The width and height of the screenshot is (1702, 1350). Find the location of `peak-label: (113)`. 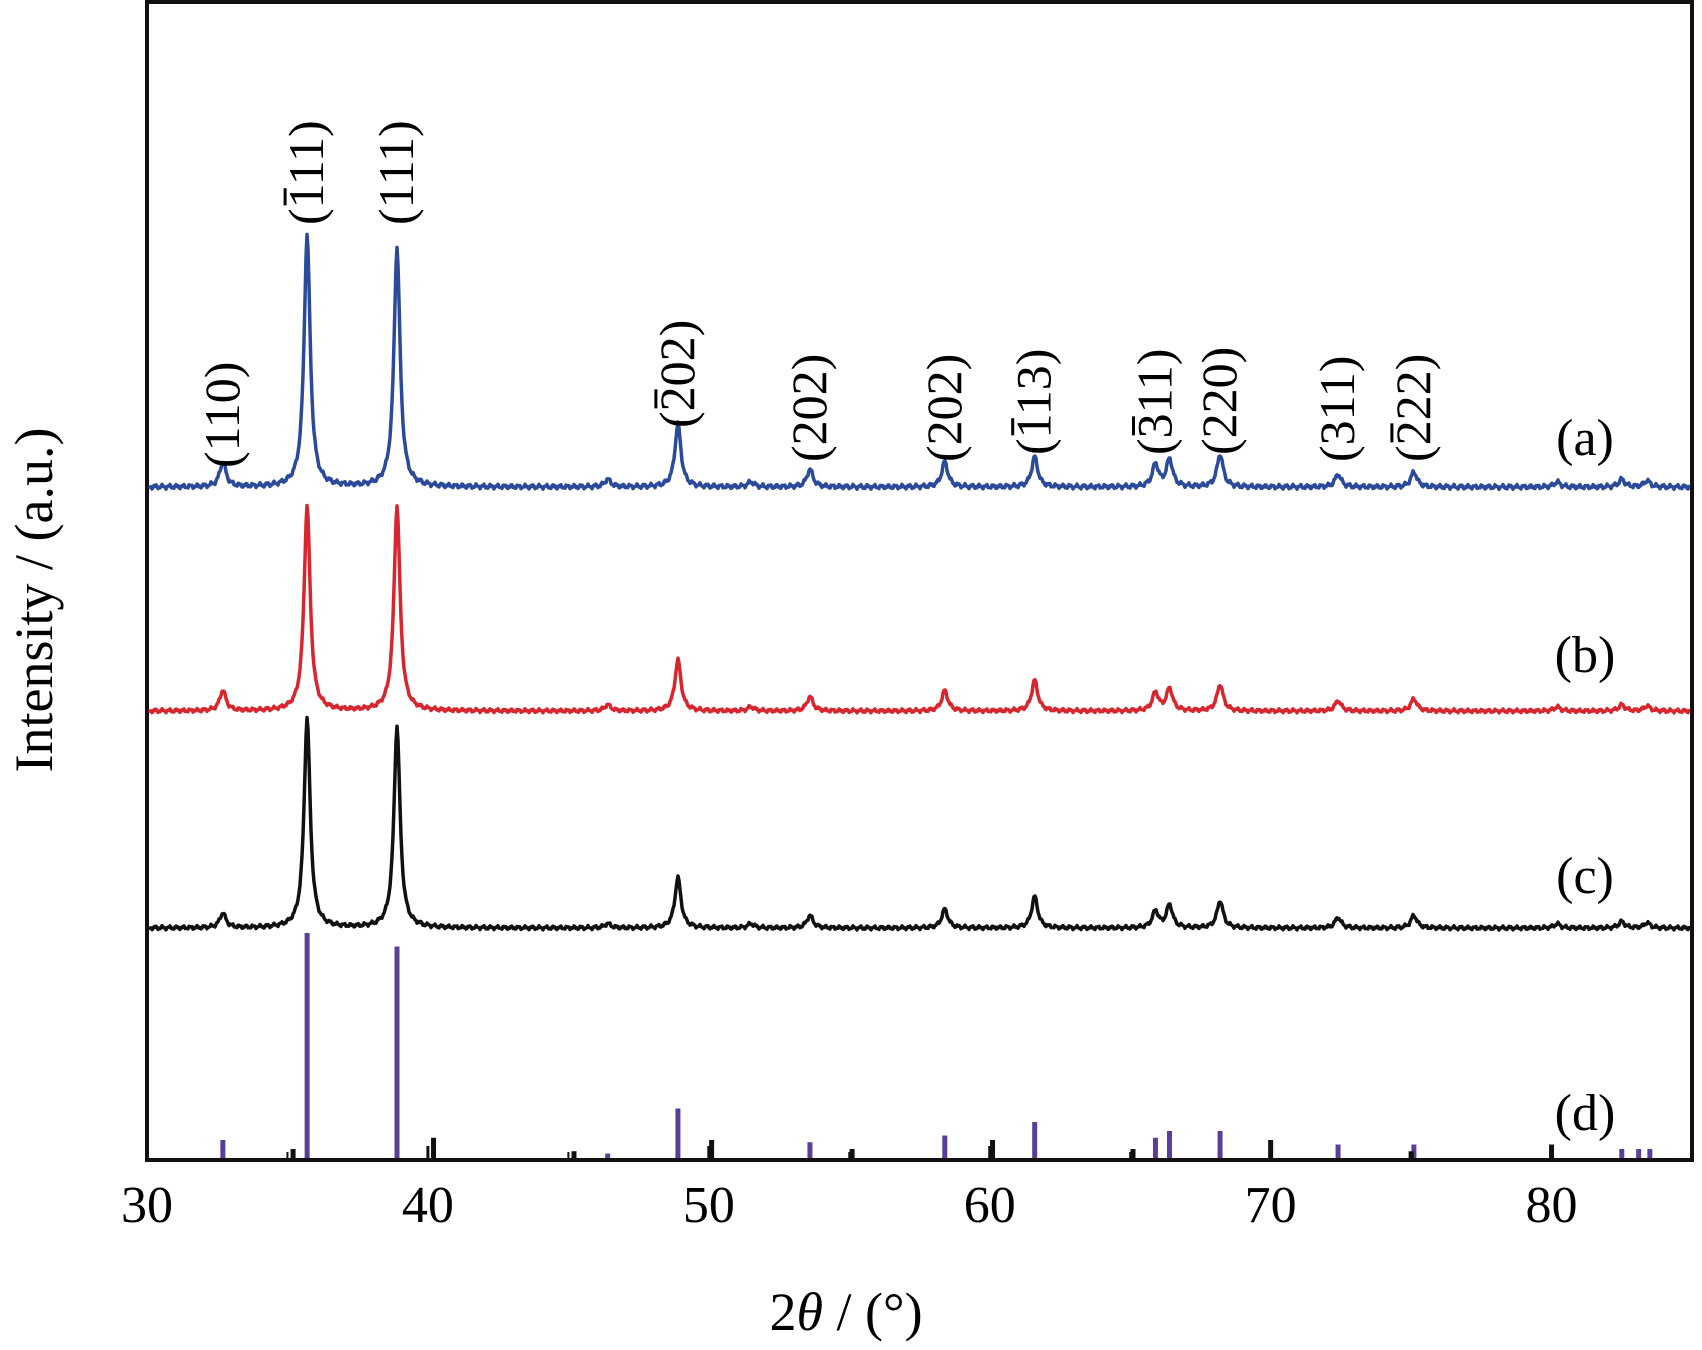

peak-label: (113) is located at coordinates (1034, 402).